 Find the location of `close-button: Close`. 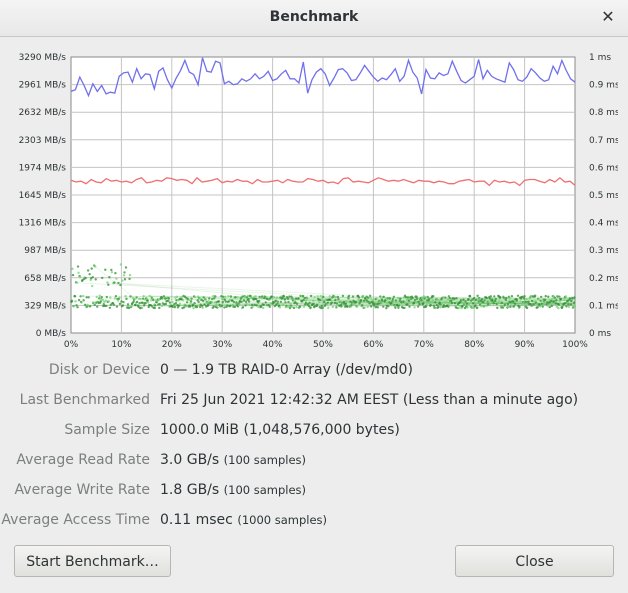

close-button: Close is located at coordinates (534, 561).